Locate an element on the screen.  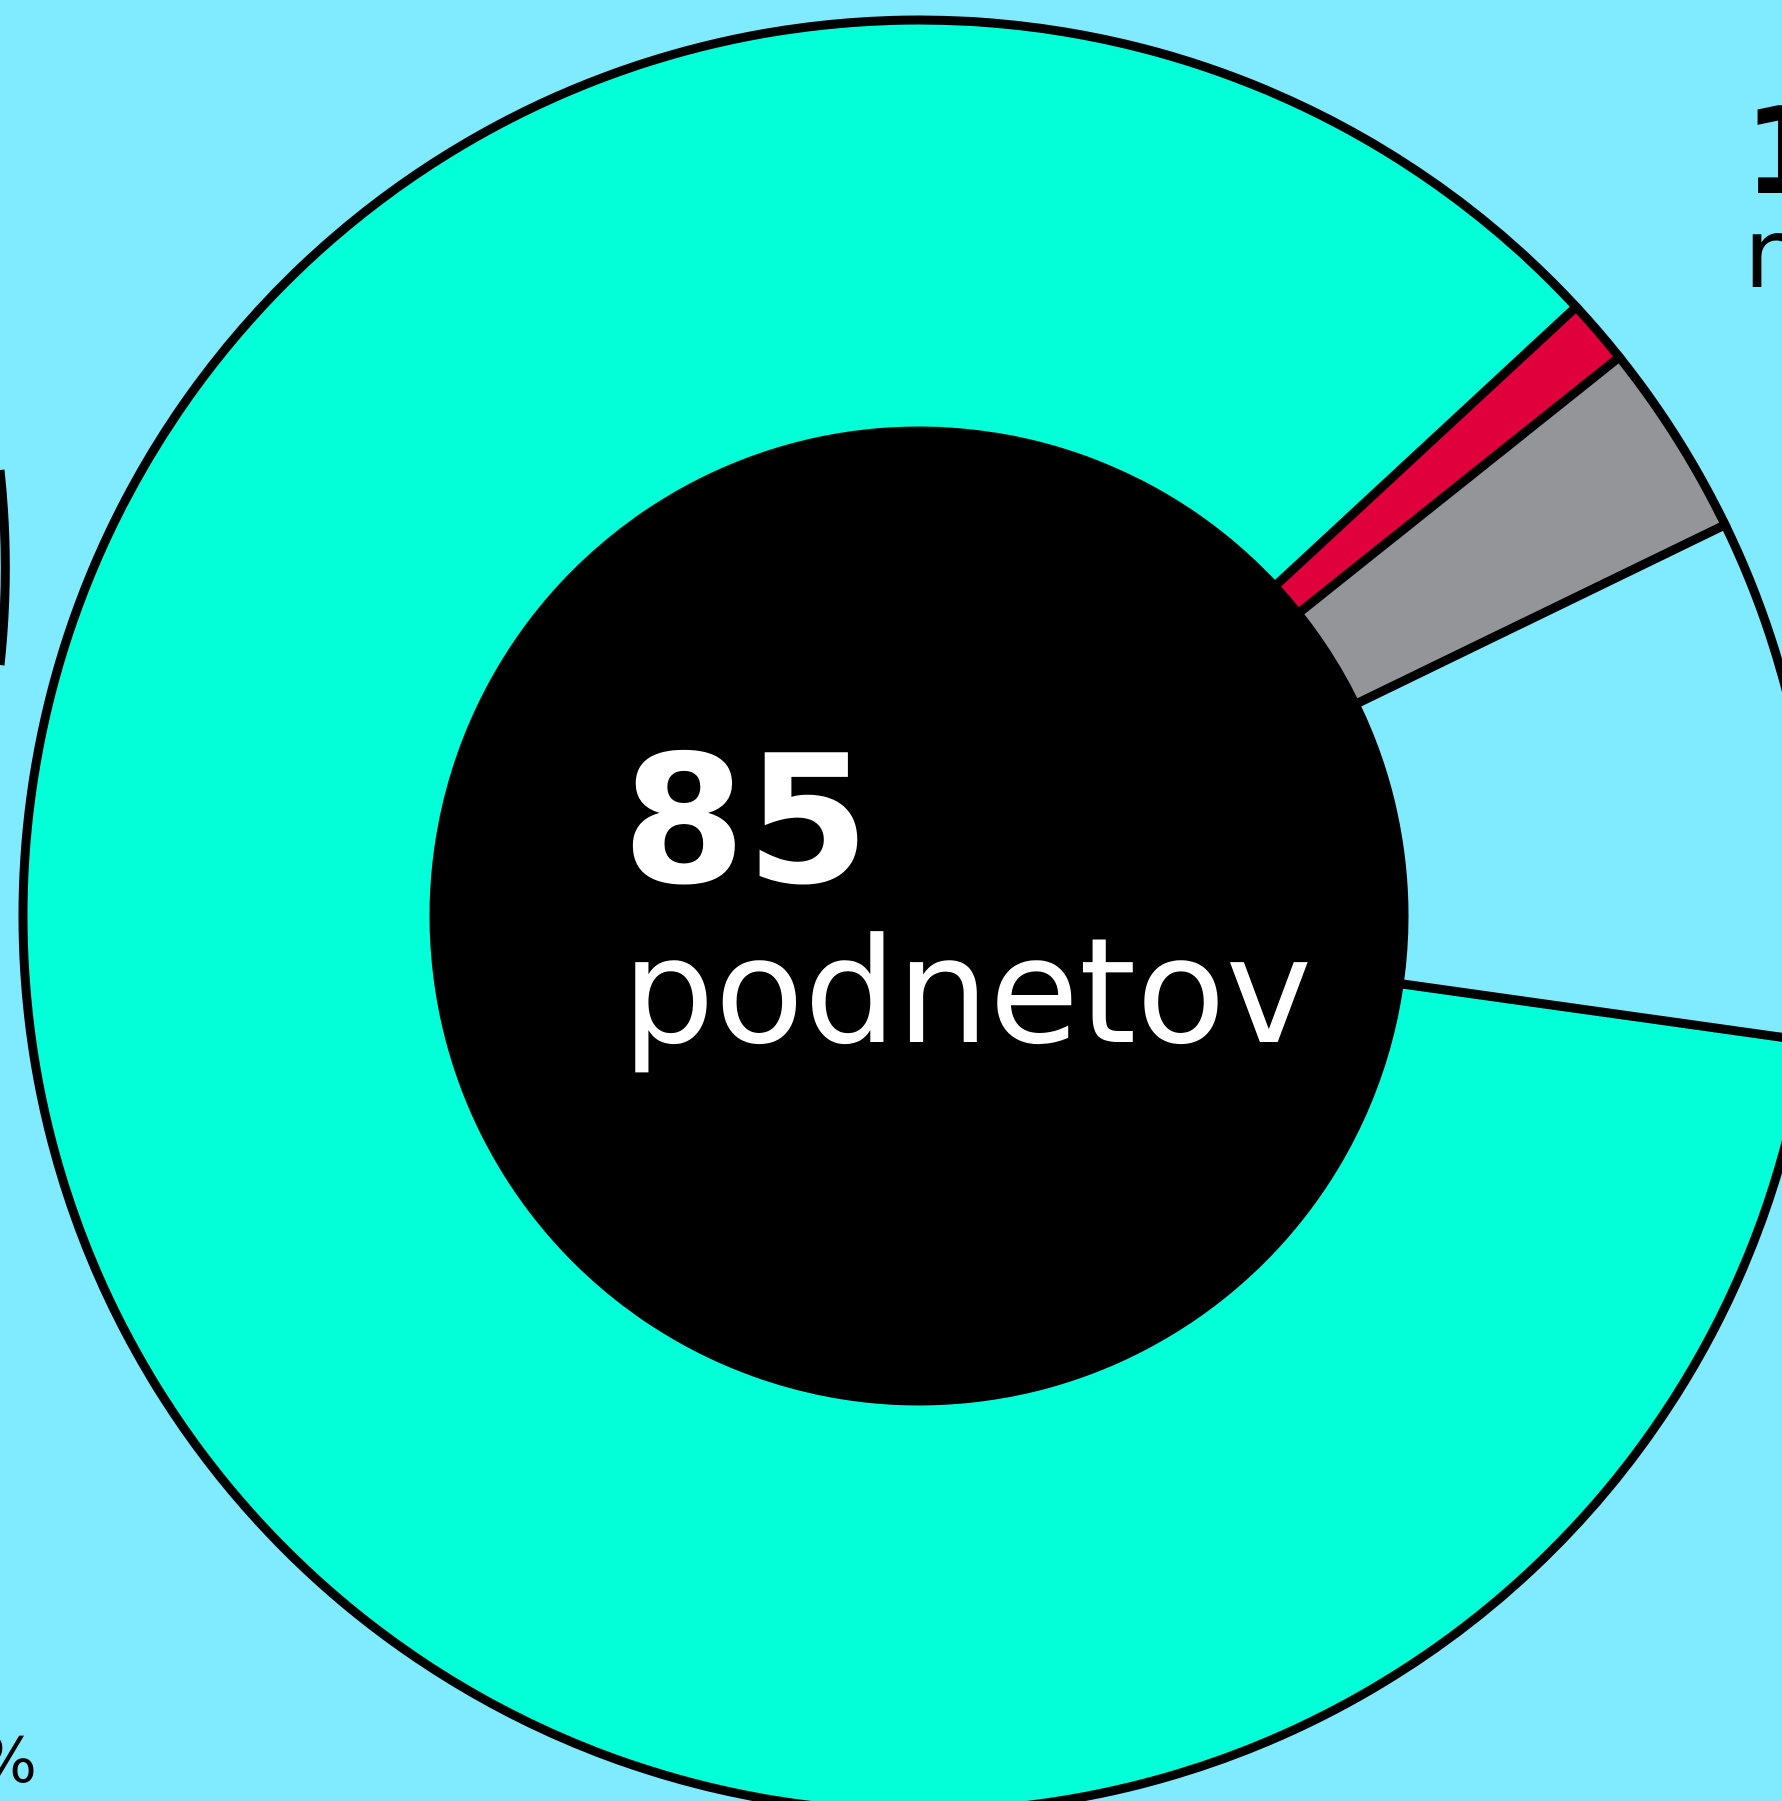
slice-label: % is located at coordinates (18, 1760).